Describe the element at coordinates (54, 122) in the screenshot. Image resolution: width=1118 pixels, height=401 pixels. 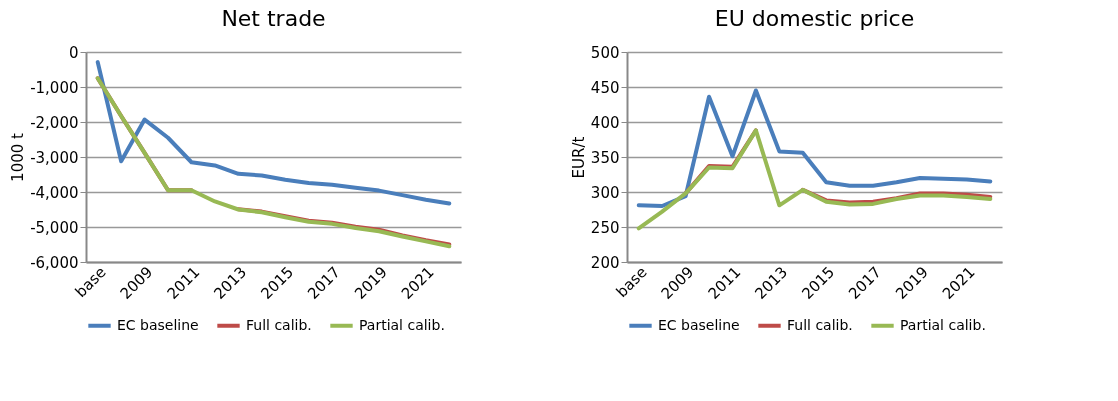
I see `y-tick-label: -2,000` at that location.